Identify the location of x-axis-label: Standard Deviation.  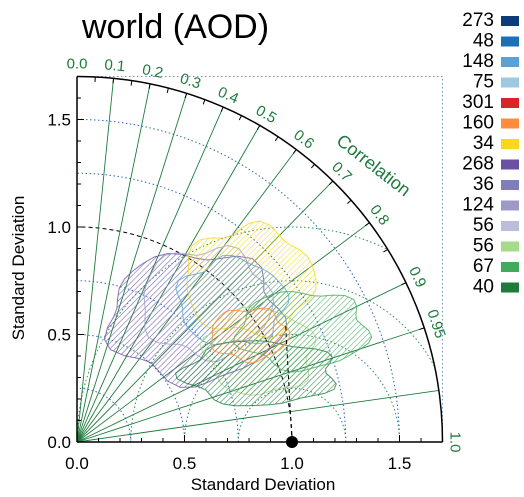
(263, 484).